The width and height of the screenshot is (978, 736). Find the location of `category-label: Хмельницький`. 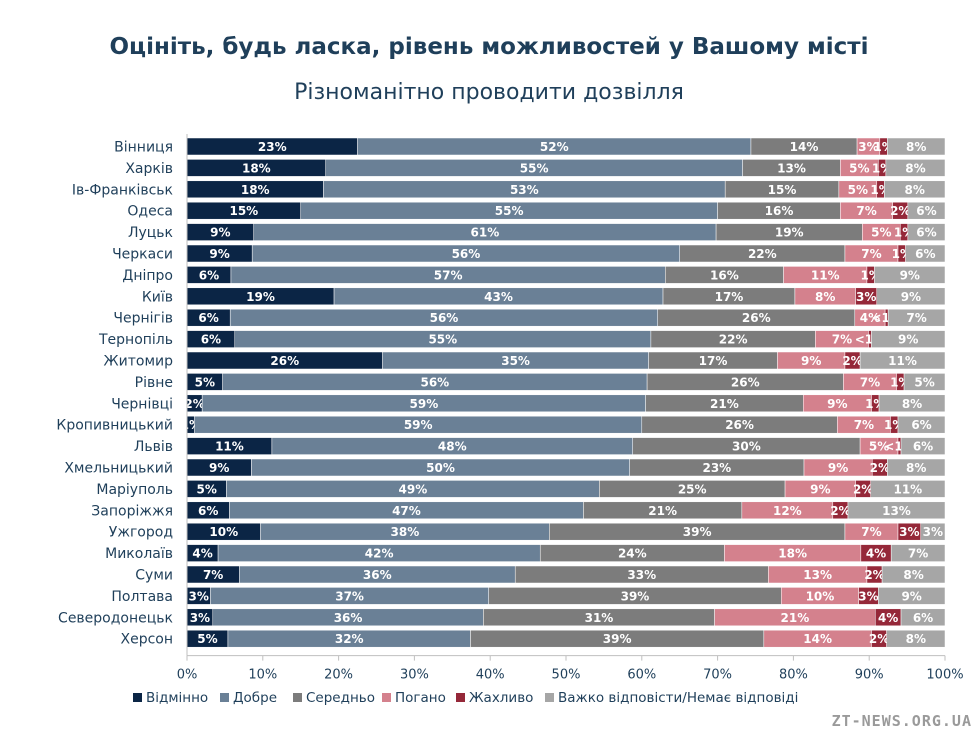

category-label: Хмельницький is located at coordinates (118, 469).